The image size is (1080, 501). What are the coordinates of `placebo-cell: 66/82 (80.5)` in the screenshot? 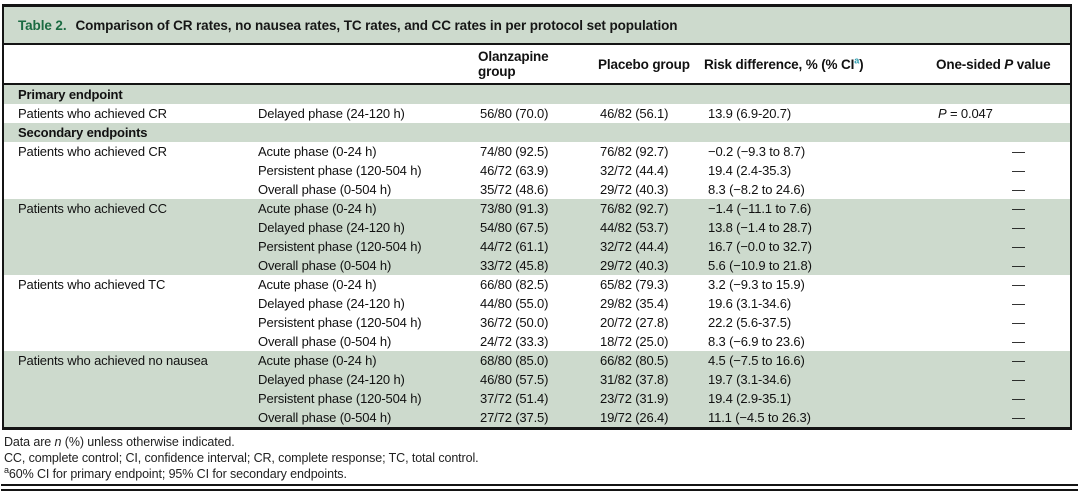 It's located at (643, 360).